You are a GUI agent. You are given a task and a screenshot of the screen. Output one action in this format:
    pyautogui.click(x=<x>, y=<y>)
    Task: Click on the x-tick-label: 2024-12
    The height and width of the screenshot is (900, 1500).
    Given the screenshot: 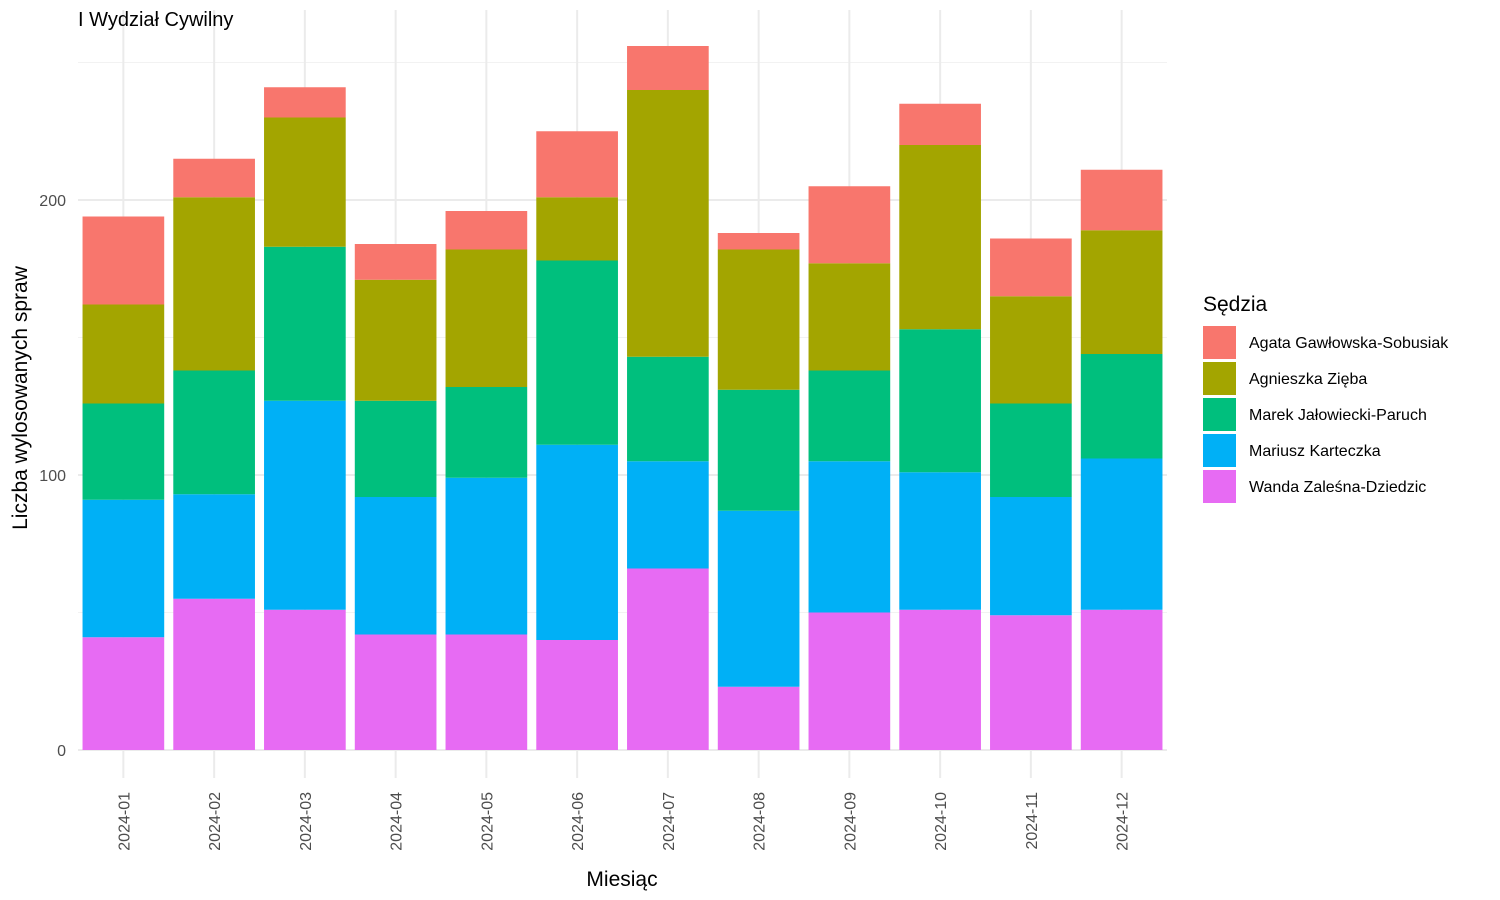 What is the action you would take?
    pyautogui.click(x=1123, y=821)
    